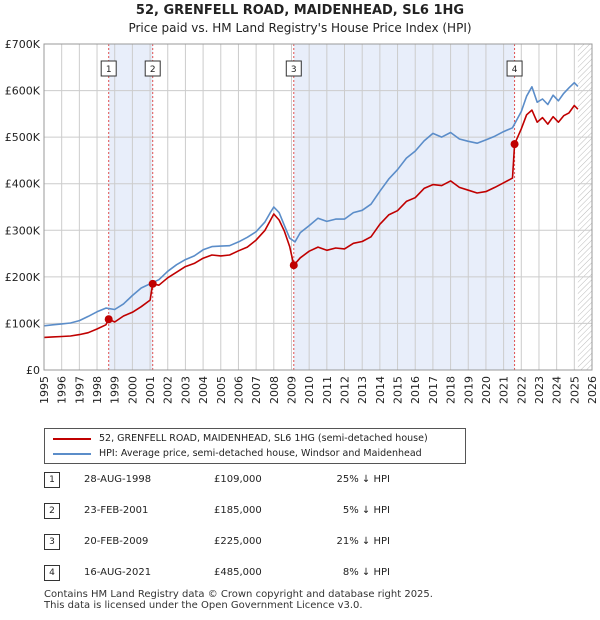 The height and width of the screenshot is (620, 600). What do you see at coordinates (168, 390) in the screenshot?
I see `x-tick-label: 2002` at bounding box center [168, 390].